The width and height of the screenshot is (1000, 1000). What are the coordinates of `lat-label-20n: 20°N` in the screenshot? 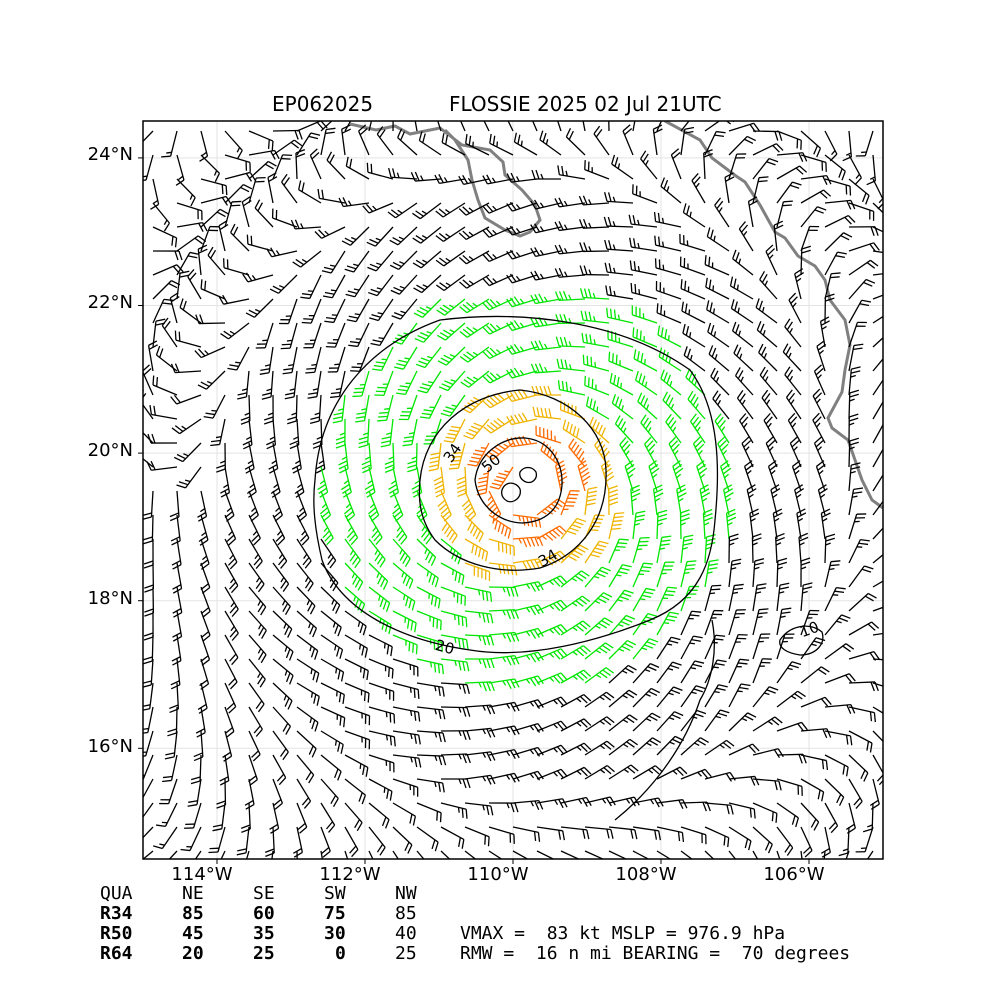 It's located at (110, 450).